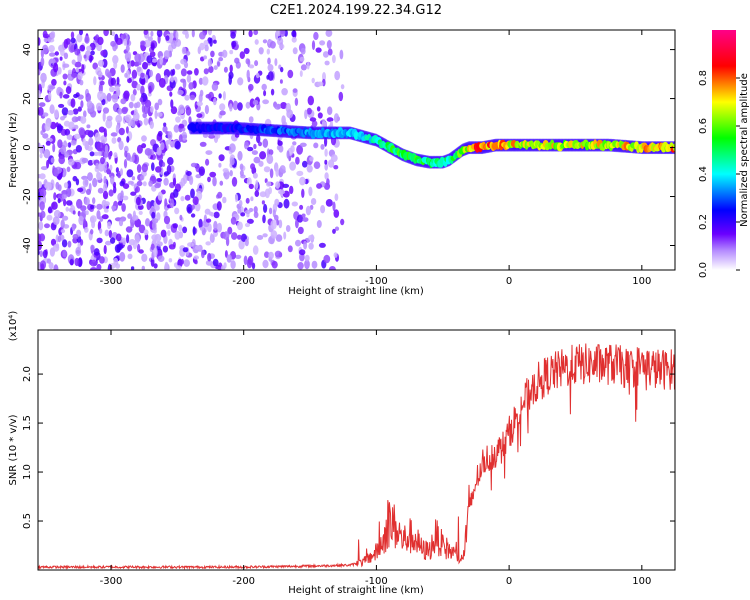 The width and height of the screenshot is (750, 600). Describe the element at coordinates (703, 174) in the screenshot. I see `colorbar-tick-label: 0.4` at that location.